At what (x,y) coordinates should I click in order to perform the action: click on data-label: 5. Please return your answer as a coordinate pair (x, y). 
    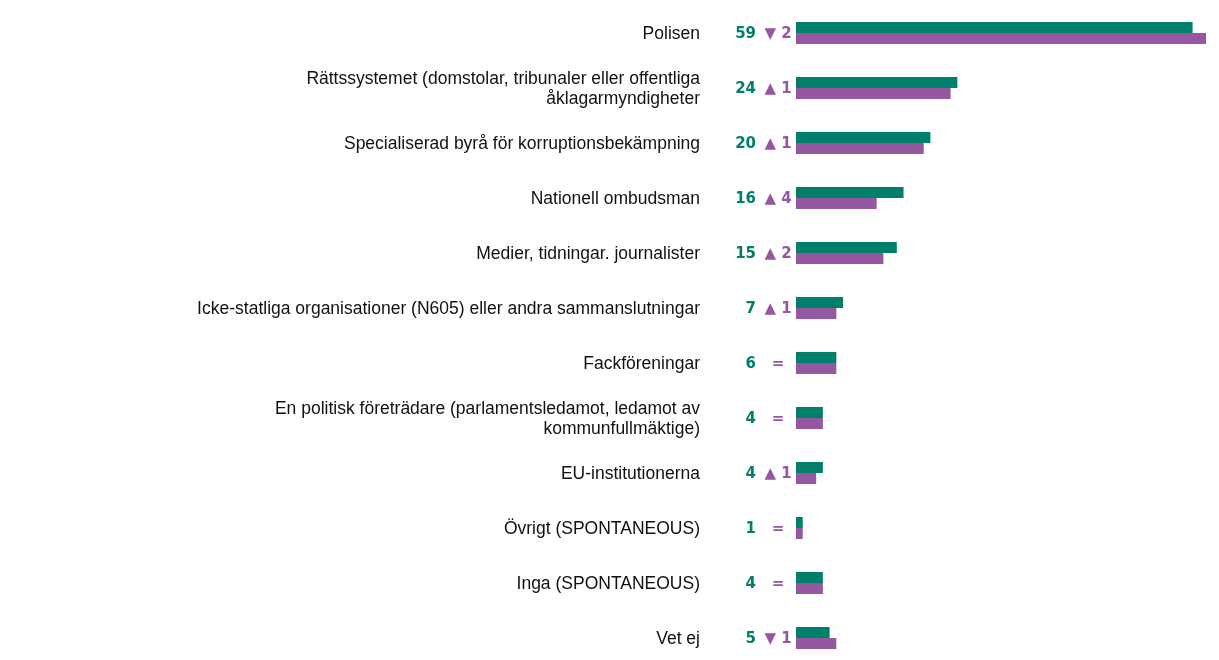
    Looking at the image, I should click on (750, 638).